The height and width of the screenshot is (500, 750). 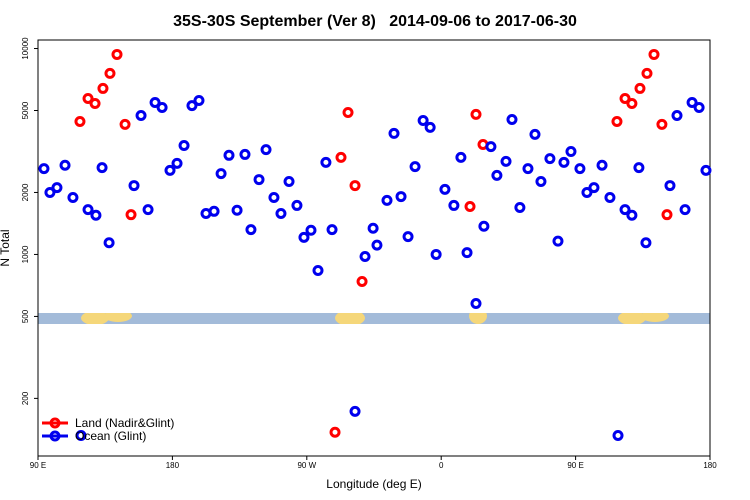 What do you see at coordinates (25, 192) in the screenshot?
I see `y-tick-label: 2000` at bounding box center [25, 192].